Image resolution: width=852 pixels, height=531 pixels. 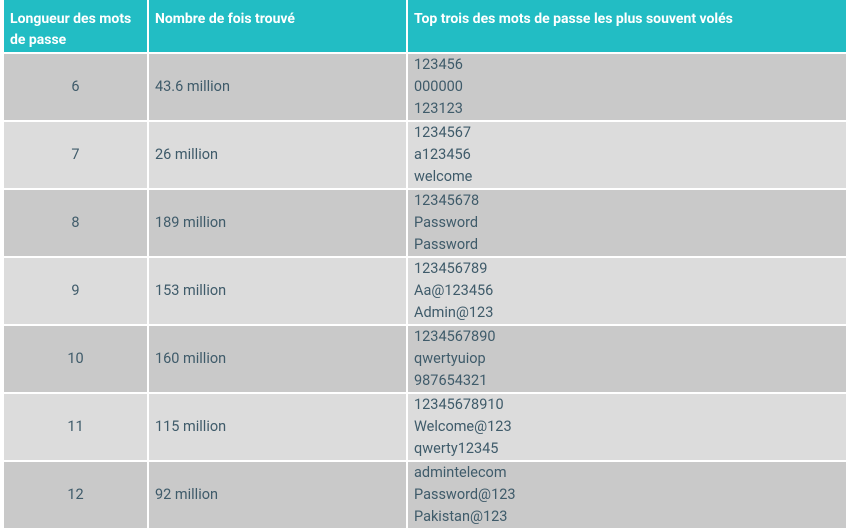 I want to click on table-row: 7 26 million 1234567 a123456 welcome, so click(x=425, y=155).